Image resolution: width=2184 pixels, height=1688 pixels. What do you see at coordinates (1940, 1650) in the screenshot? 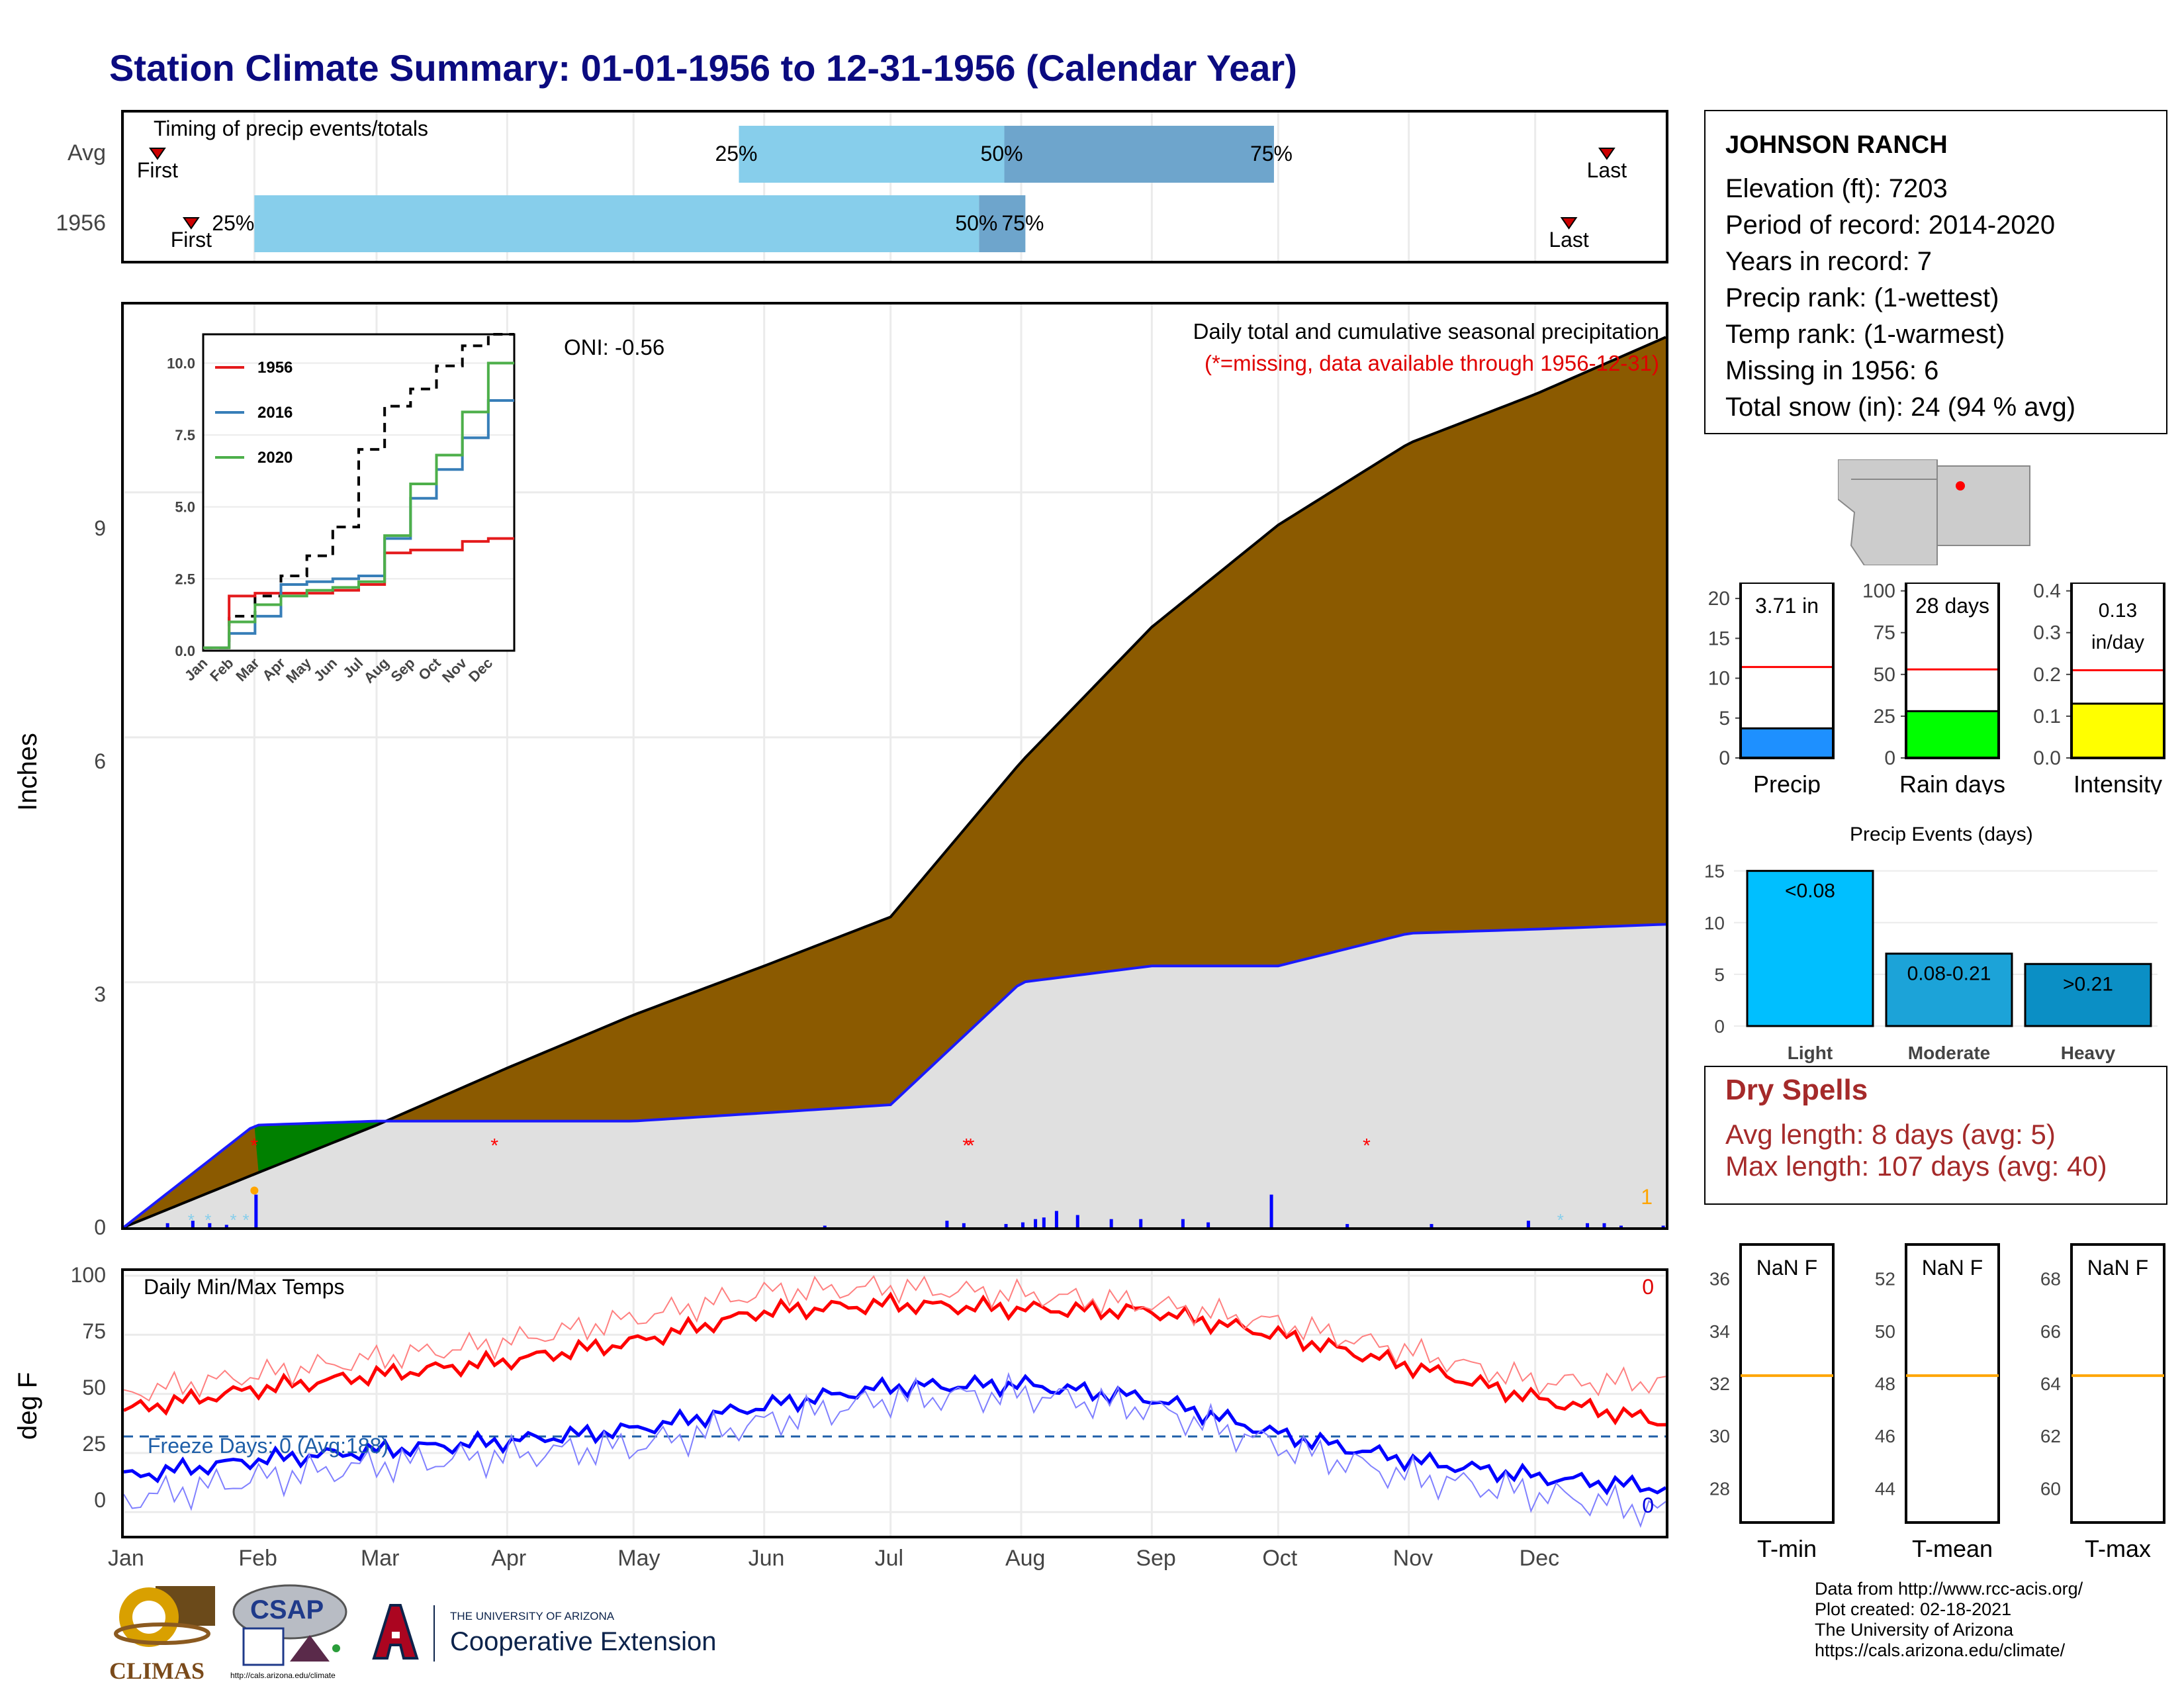
I see `footer-url: https://cals.arizona.edu/climate/` at bounding box center [1940, 1650].